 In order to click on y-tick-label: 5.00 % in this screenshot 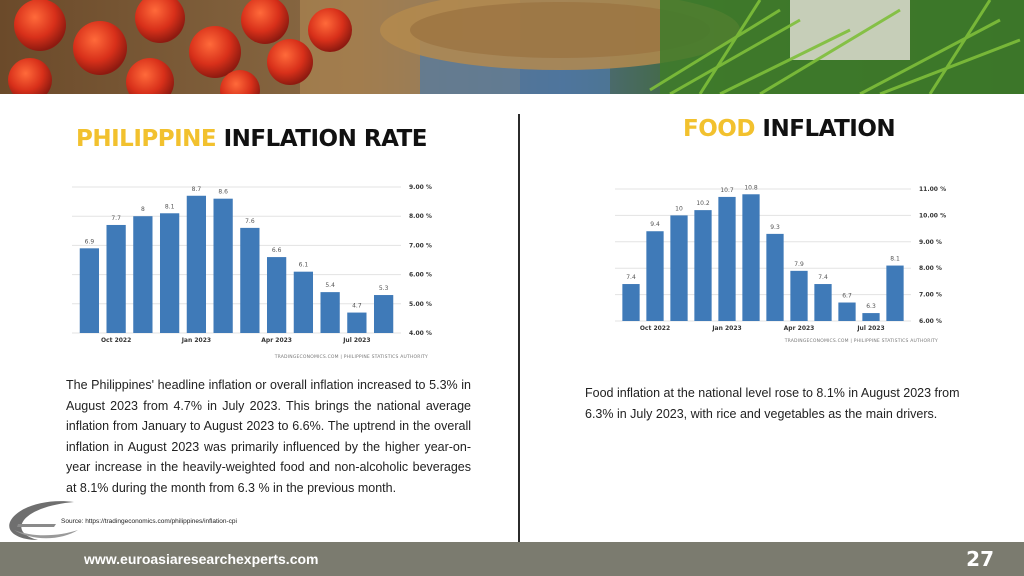, I will do `click(420, 304)`.